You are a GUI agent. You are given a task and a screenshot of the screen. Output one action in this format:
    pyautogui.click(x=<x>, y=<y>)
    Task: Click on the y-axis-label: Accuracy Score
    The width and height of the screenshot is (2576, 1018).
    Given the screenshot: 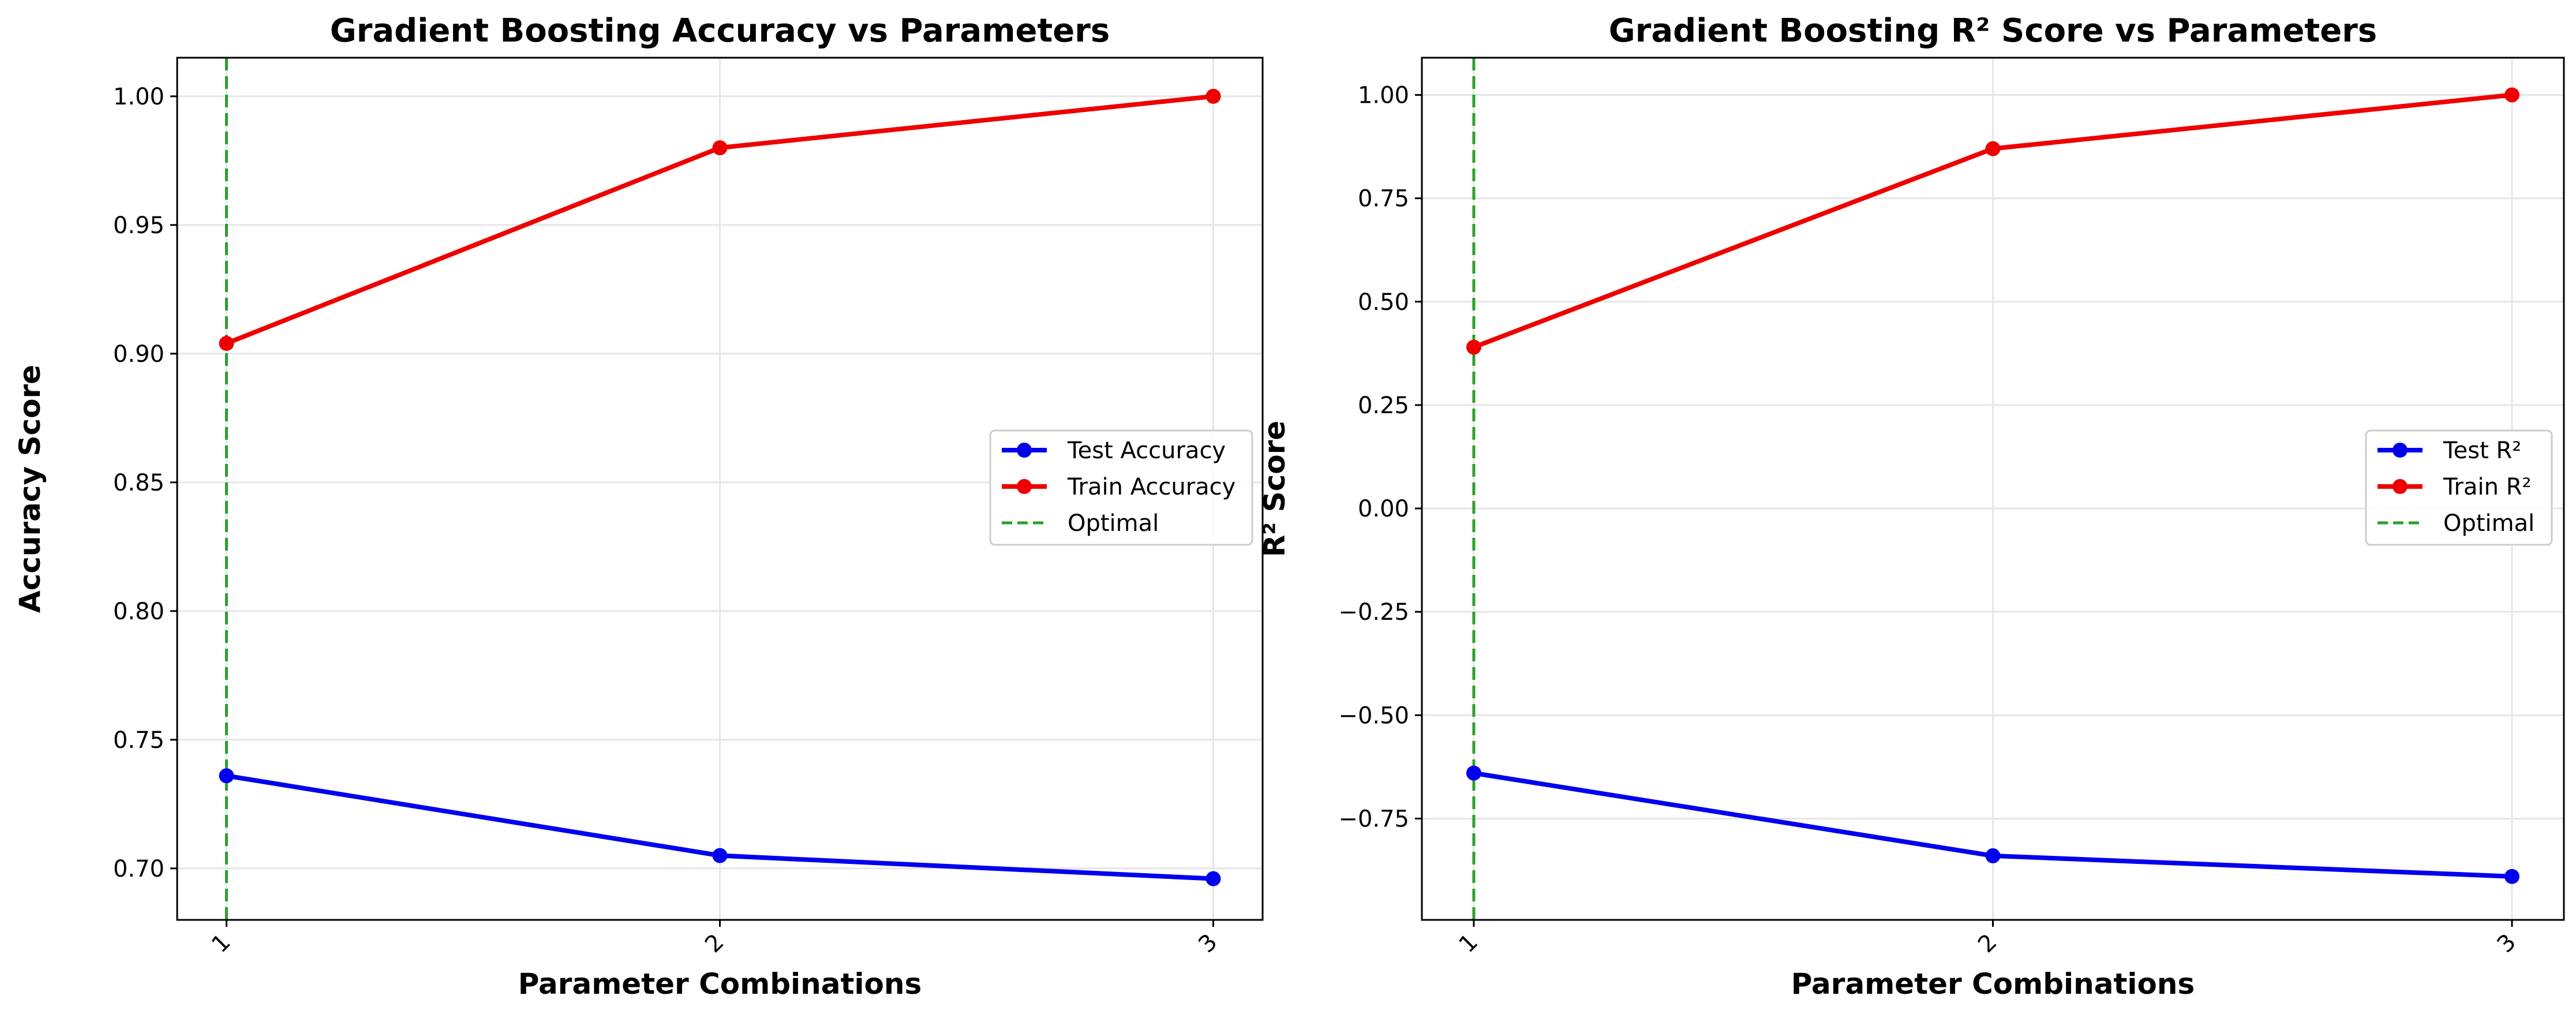 What is the action you would take?
    pyautogui.click(x=30, y=489)
    